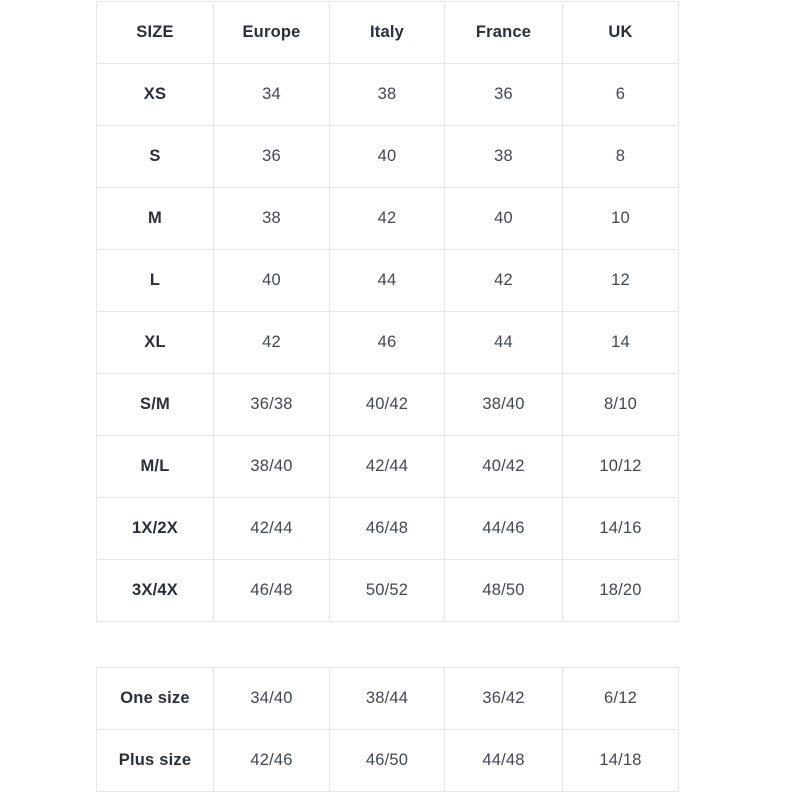  What do you see at coordinates (620, 342) in the screenshot?
I see `cell-uk: 14` at bounding box center [620, 342].